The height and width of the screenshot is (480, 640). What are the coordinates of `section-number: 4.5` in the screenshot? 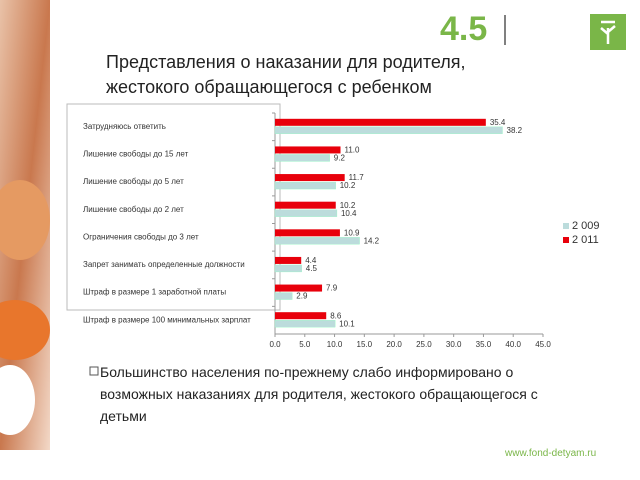 It's located at (464, 29).